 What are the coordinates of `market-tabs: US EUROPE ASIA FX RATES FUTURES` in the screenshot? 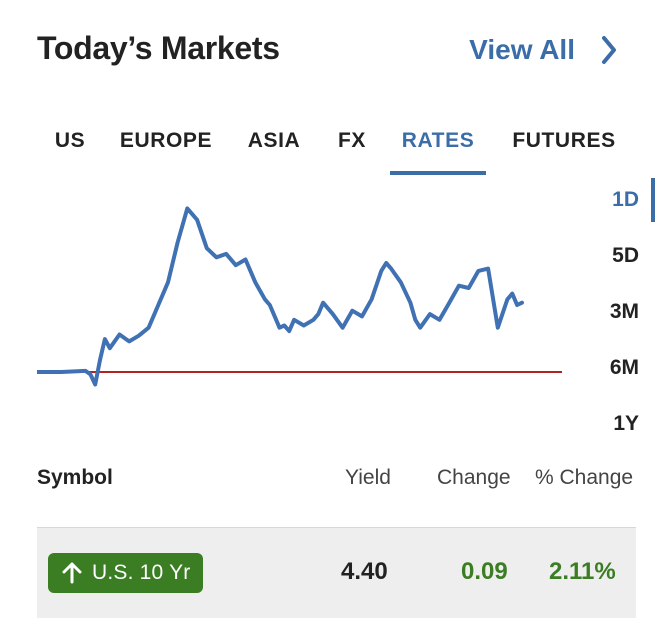 It's located at (337, 150).